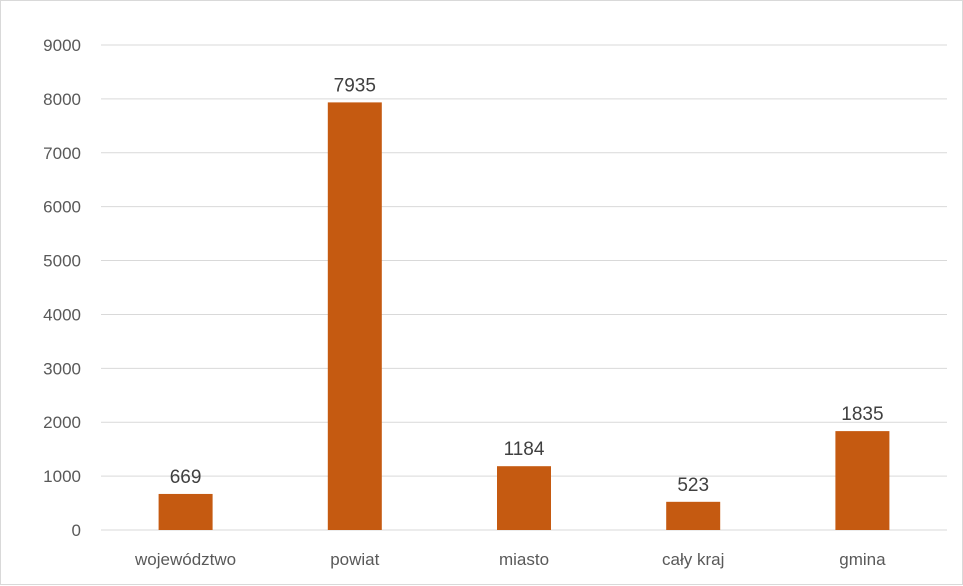  I want to click on y-axis-tick-labels: 0 1000 2000 3000 4000 5000 6000 7000 8000 9000, so click(62, 288).